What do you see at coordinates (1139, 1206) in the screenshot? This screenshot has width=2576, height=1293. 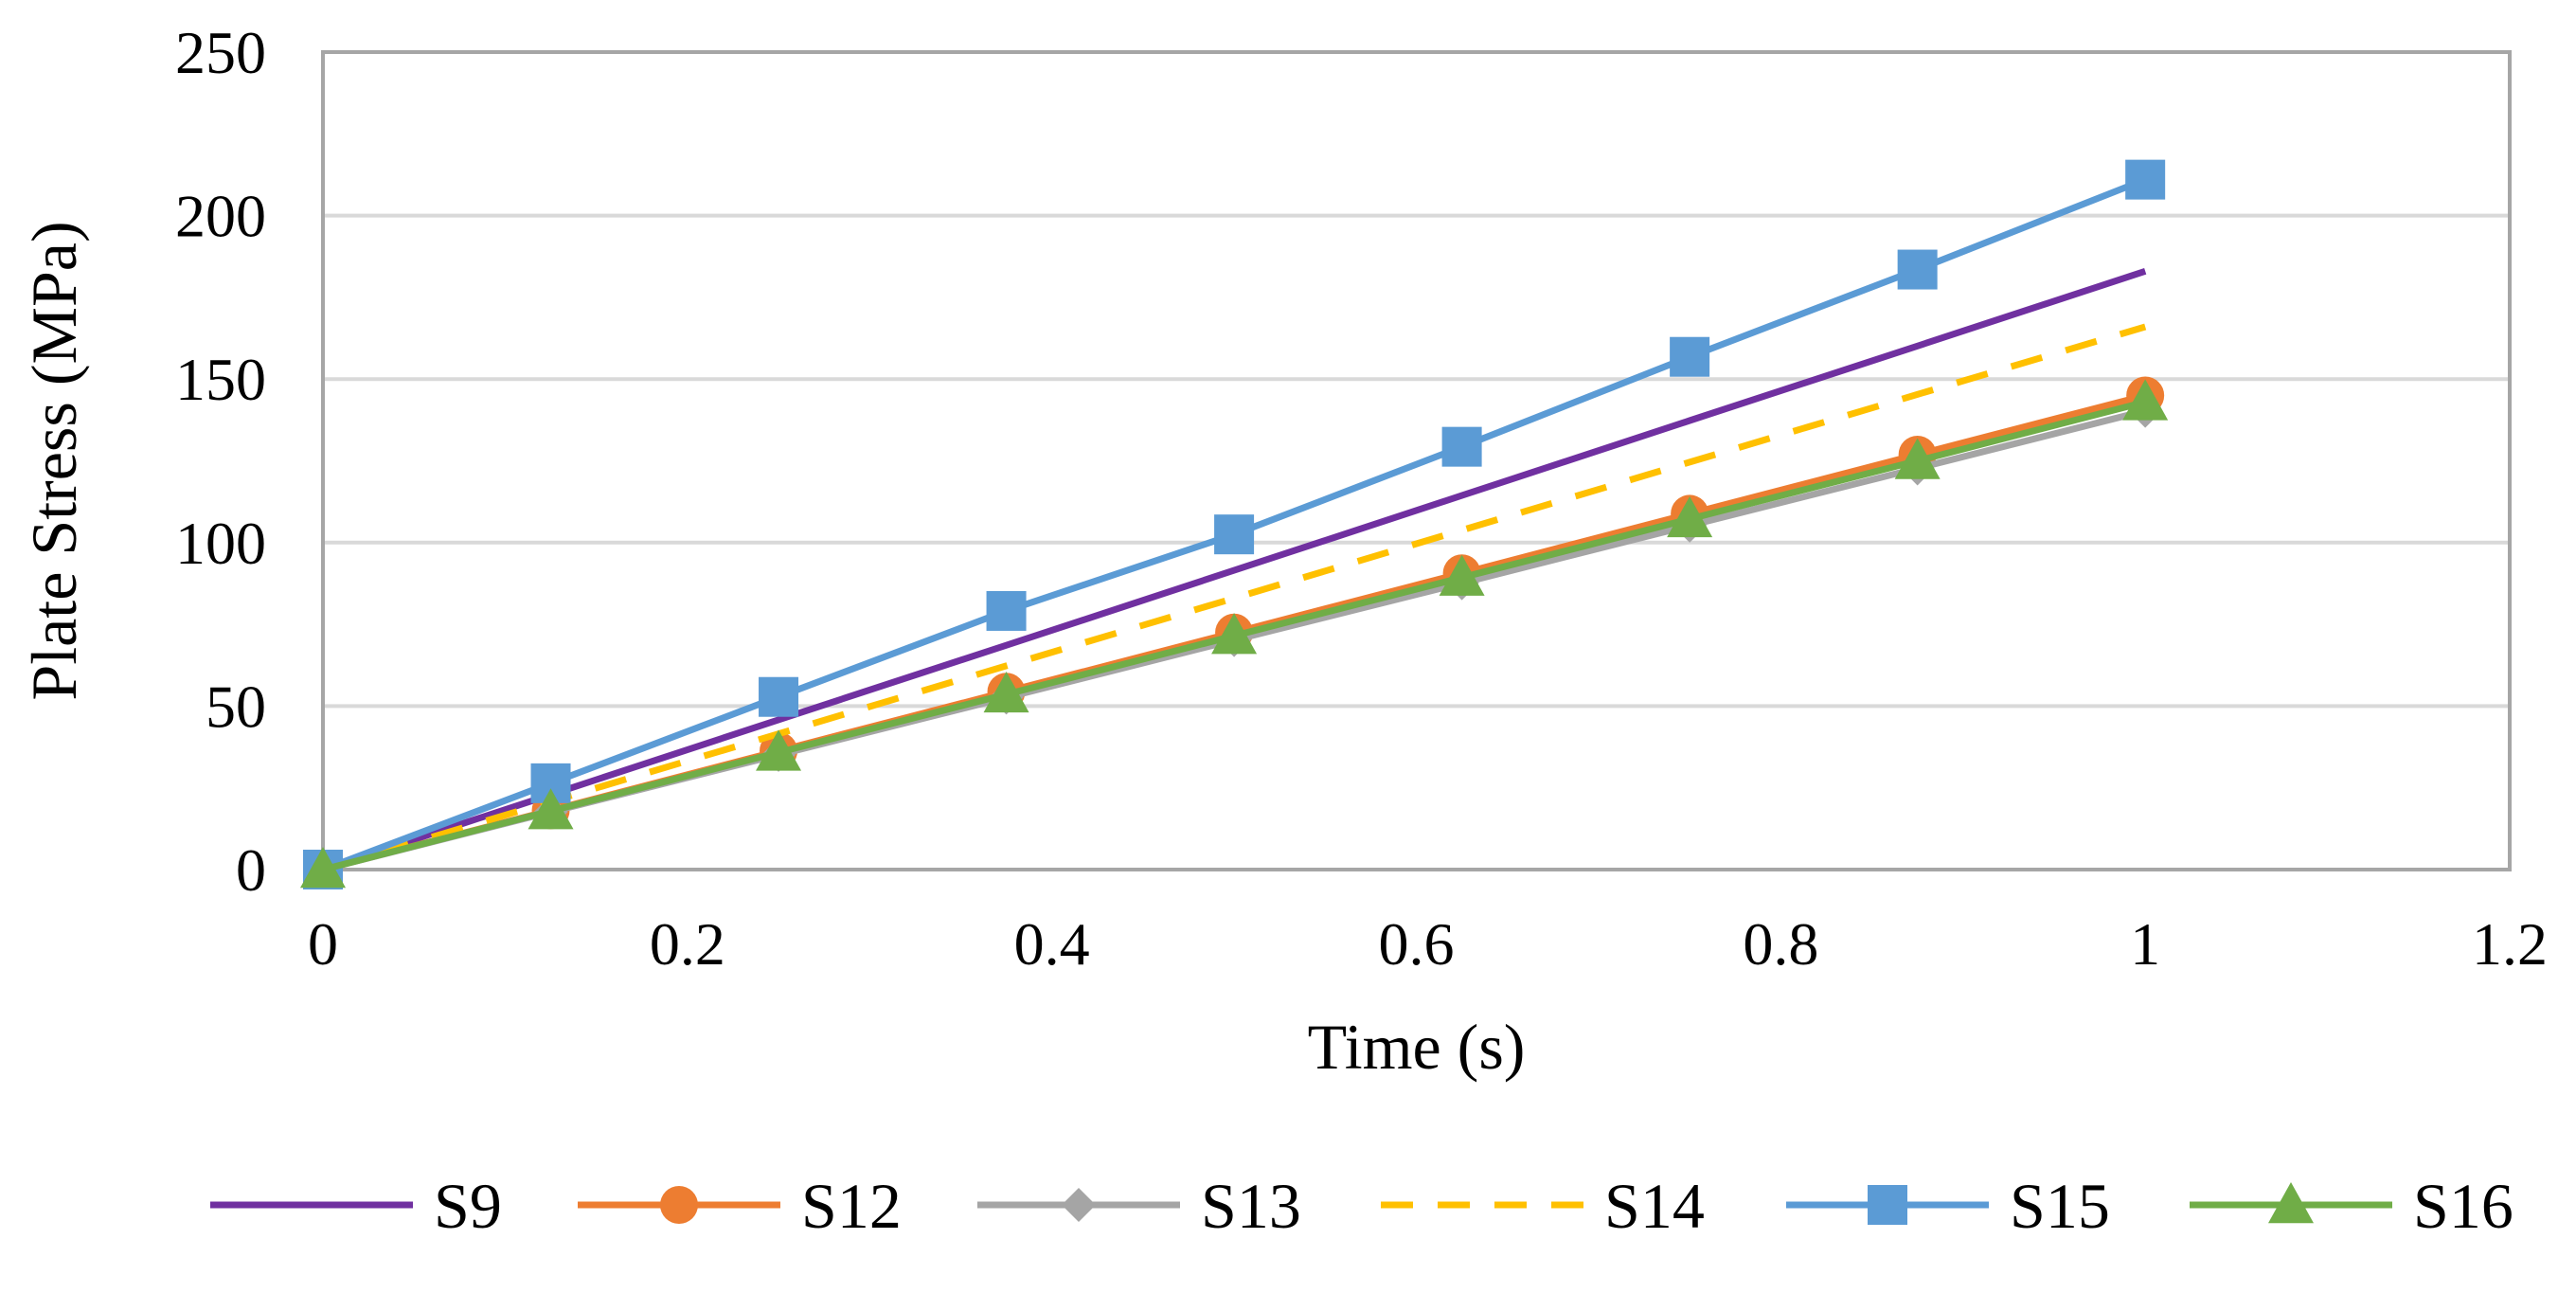 I see `legend-item-s13: S13` at bounding box center [1139, 1206].